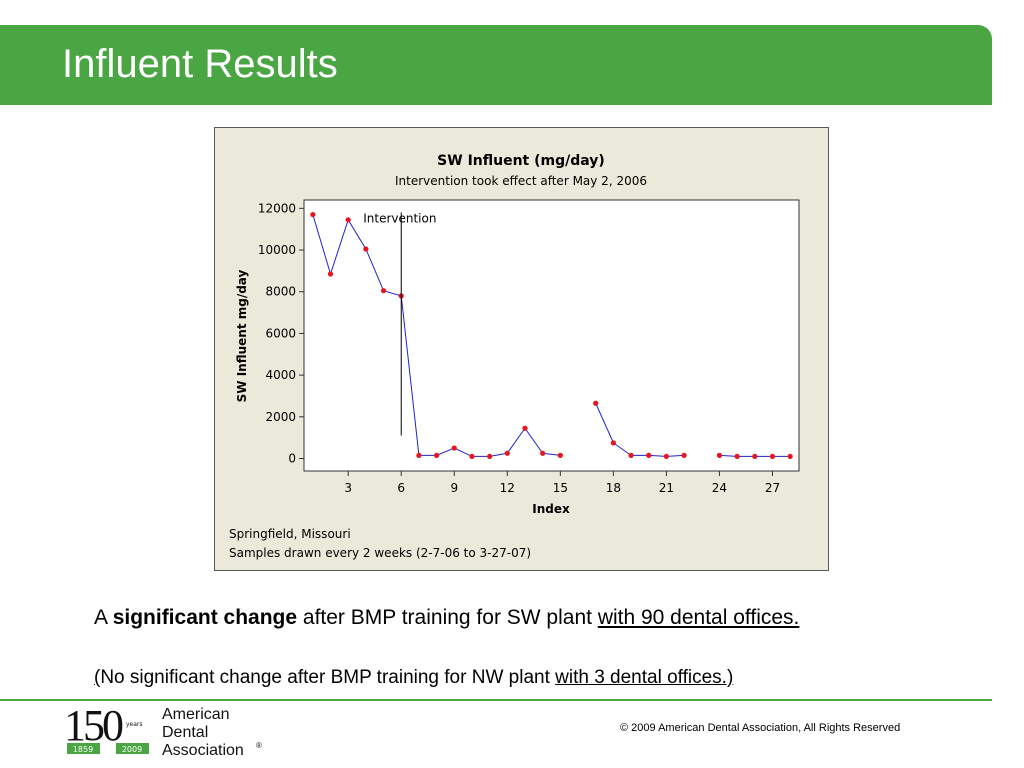 The image size is (1024, 768). What do you see at coordinates (205, 617) in the screenshot?
I see `caption-sw-emphasis: significant change` at bounding box center [205, 617].